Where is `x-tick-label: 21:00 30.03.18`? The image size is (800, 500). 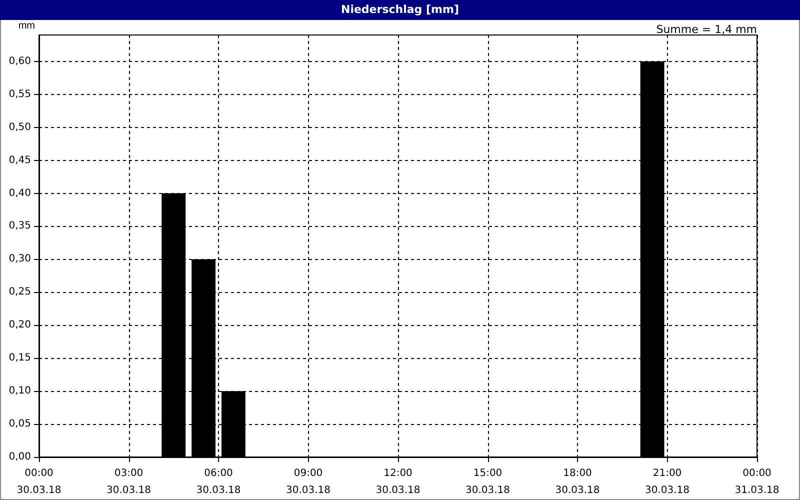 x-tick-label: 21:00 30.03.18 is located at coordinates (667, 482).